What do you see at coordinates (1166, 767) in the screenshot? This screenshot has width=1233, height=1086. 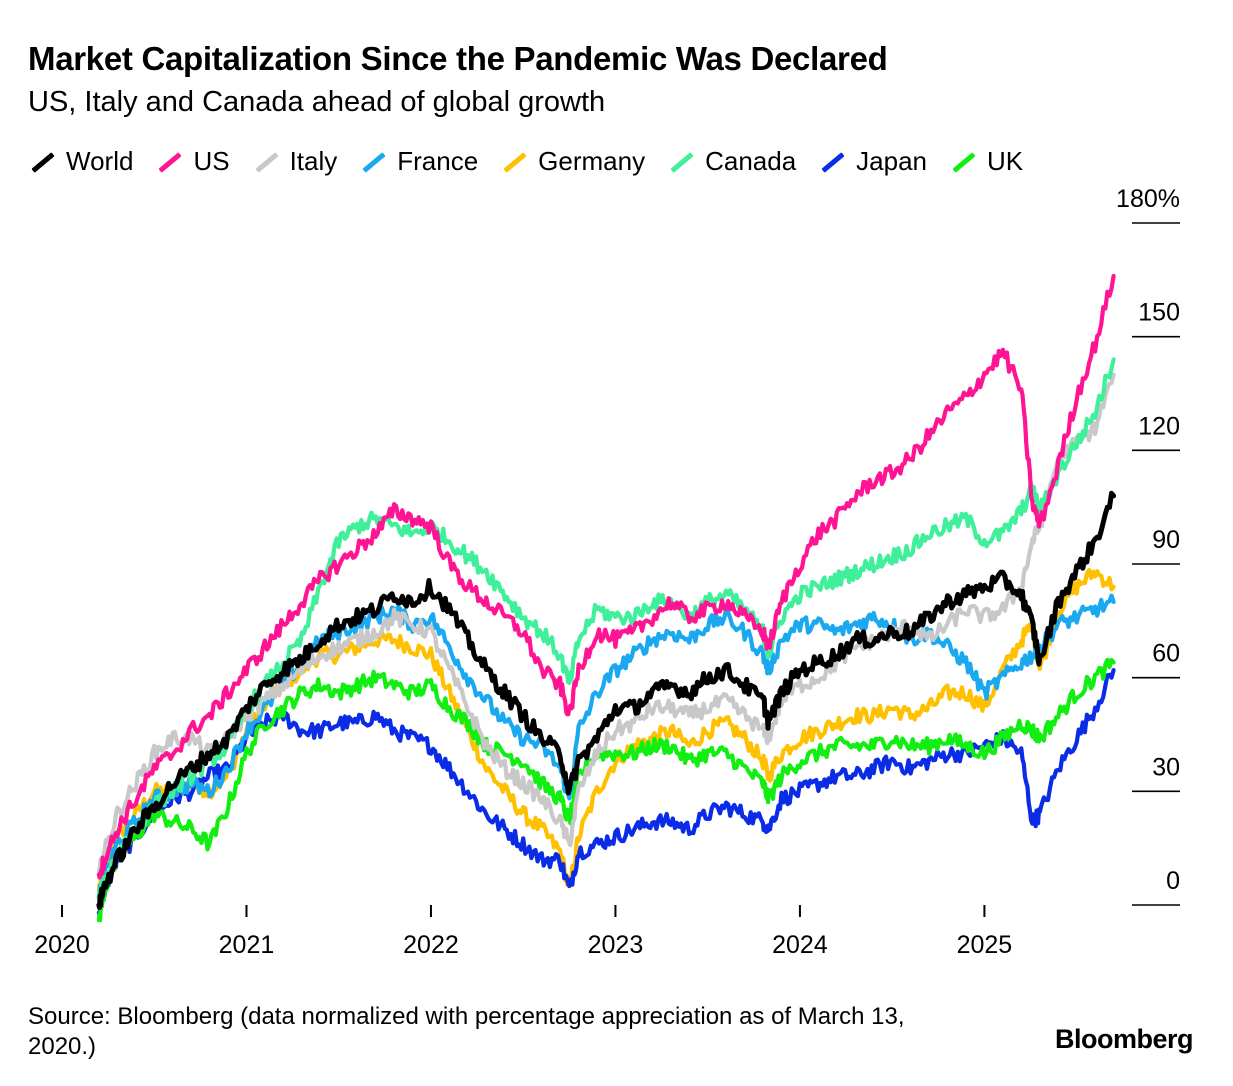 I see `y-tick-label-1: 30` at bounding box center [1166, 767].